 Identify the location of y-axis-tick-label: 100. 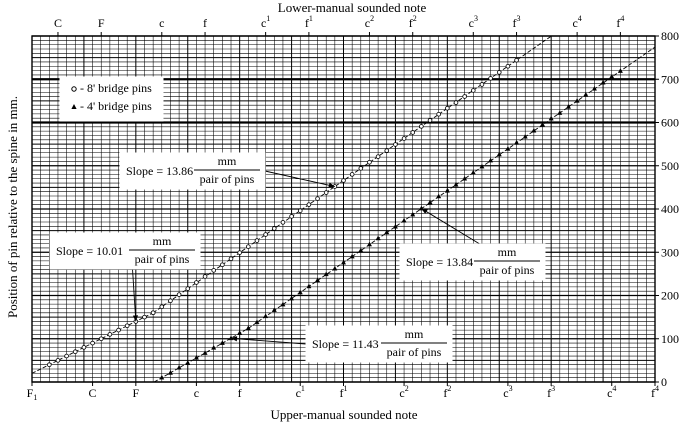
(670, 339).